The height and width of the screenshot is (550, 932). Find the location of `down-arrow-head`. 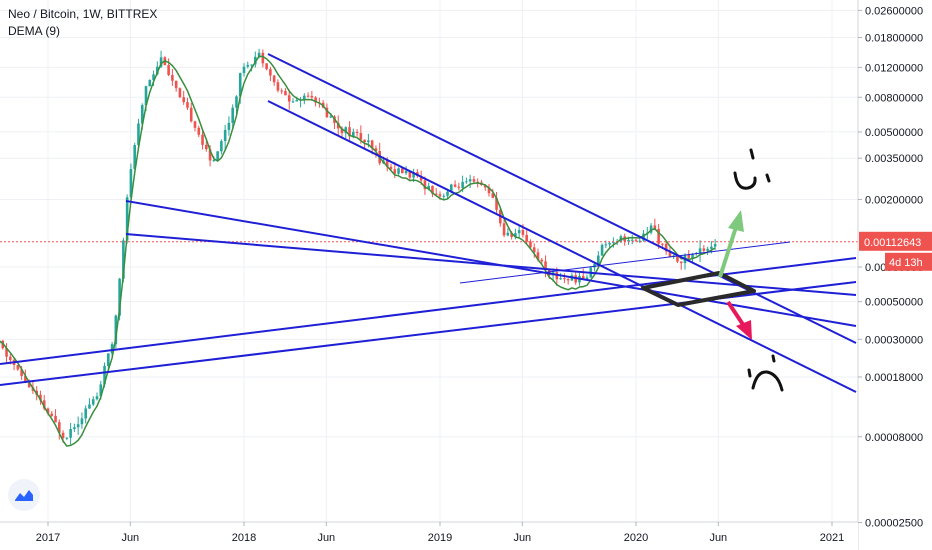

down-arrow-head is located at coordinates (744, 330).